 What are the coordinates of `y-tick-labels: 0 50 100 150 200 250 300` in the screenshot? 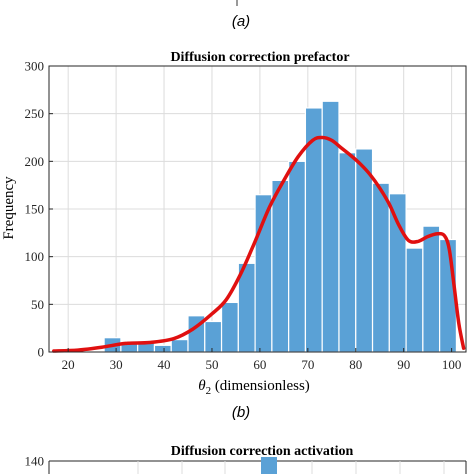 It's located at (35, 209).